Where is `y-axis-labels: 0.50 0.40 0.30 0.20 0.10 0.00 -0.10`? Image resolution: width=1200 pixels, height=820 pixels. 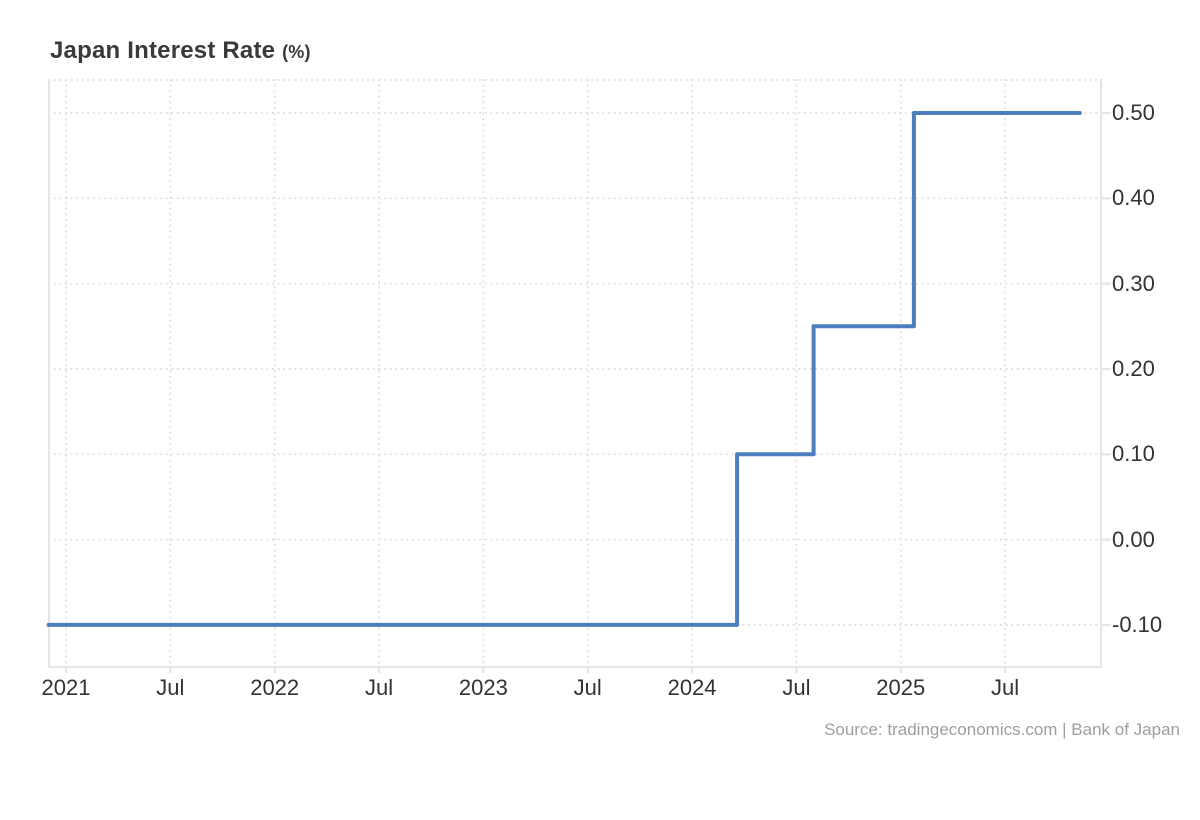 y-axis-labels: 0.50 0.40 0.30 0.20 0.10 0.00 -0.10 is located at coordinates (1156, 373).